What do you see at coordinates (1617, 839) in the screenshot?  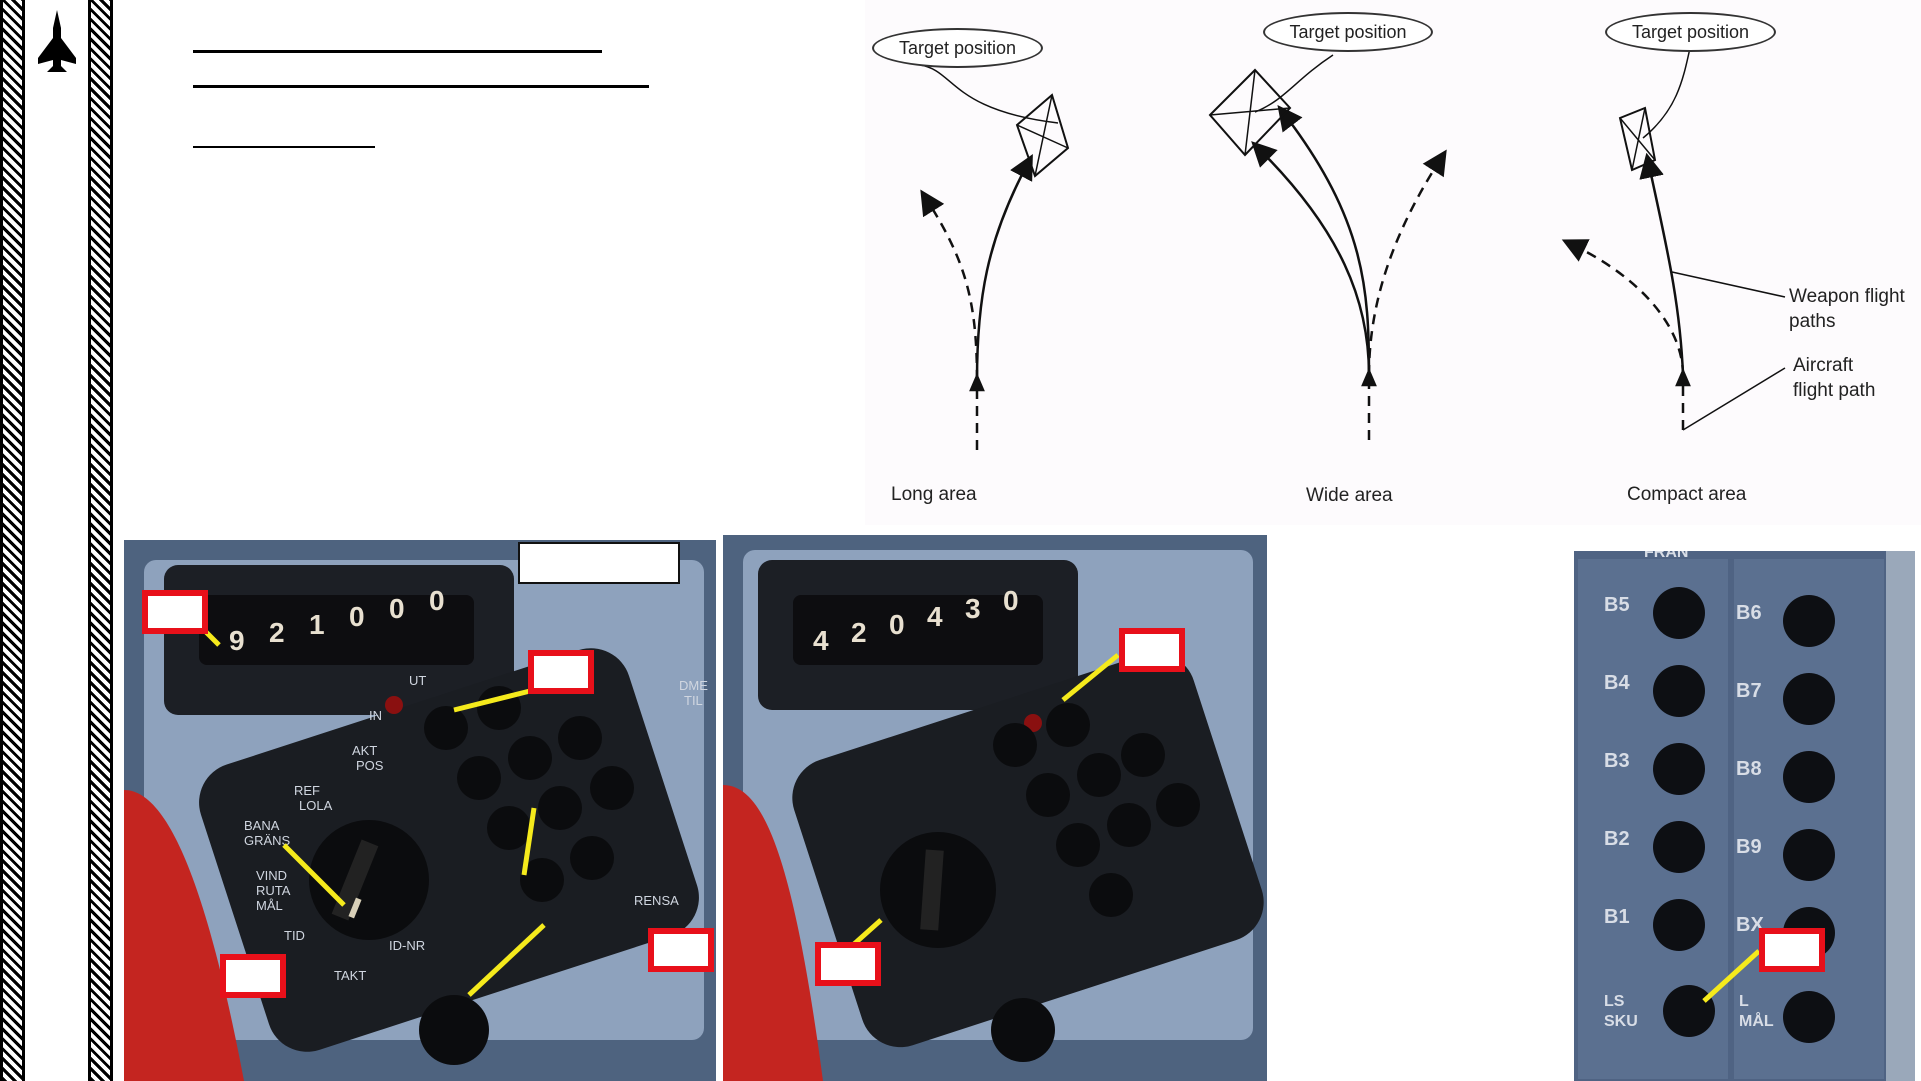 I see `button-label-b2: B2` at bounding box center [1617, 839].